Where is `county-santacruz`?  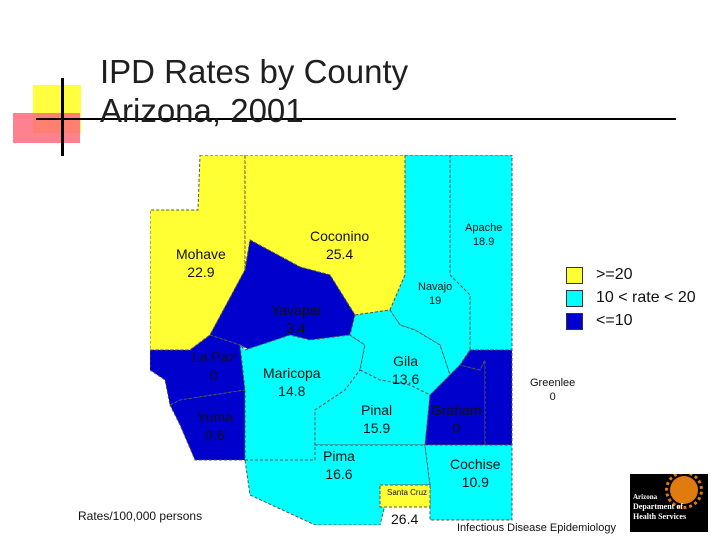
county-santacruz is located at coordinates (405, 496).